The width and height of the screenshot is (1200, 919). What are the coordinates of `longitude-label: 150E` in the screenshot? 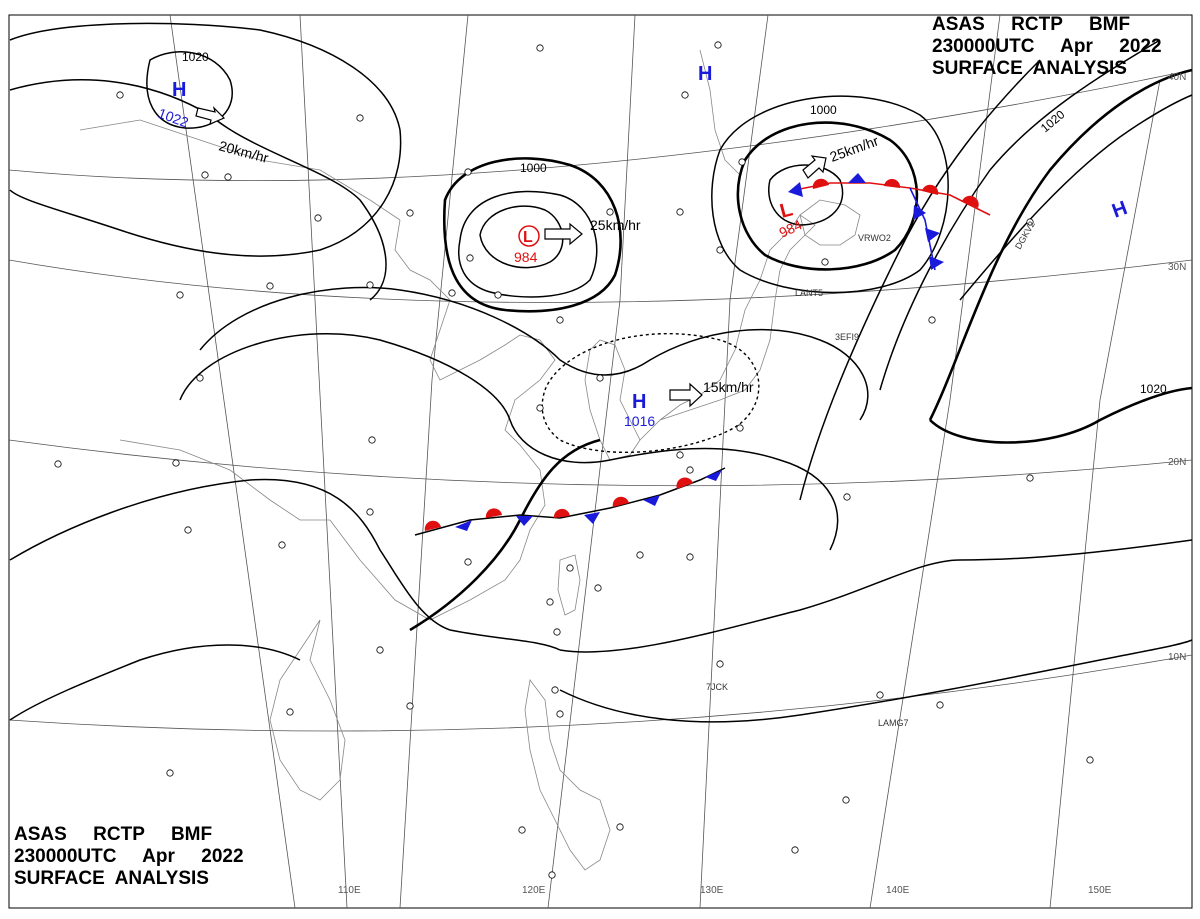 It's located at (1100, 890).